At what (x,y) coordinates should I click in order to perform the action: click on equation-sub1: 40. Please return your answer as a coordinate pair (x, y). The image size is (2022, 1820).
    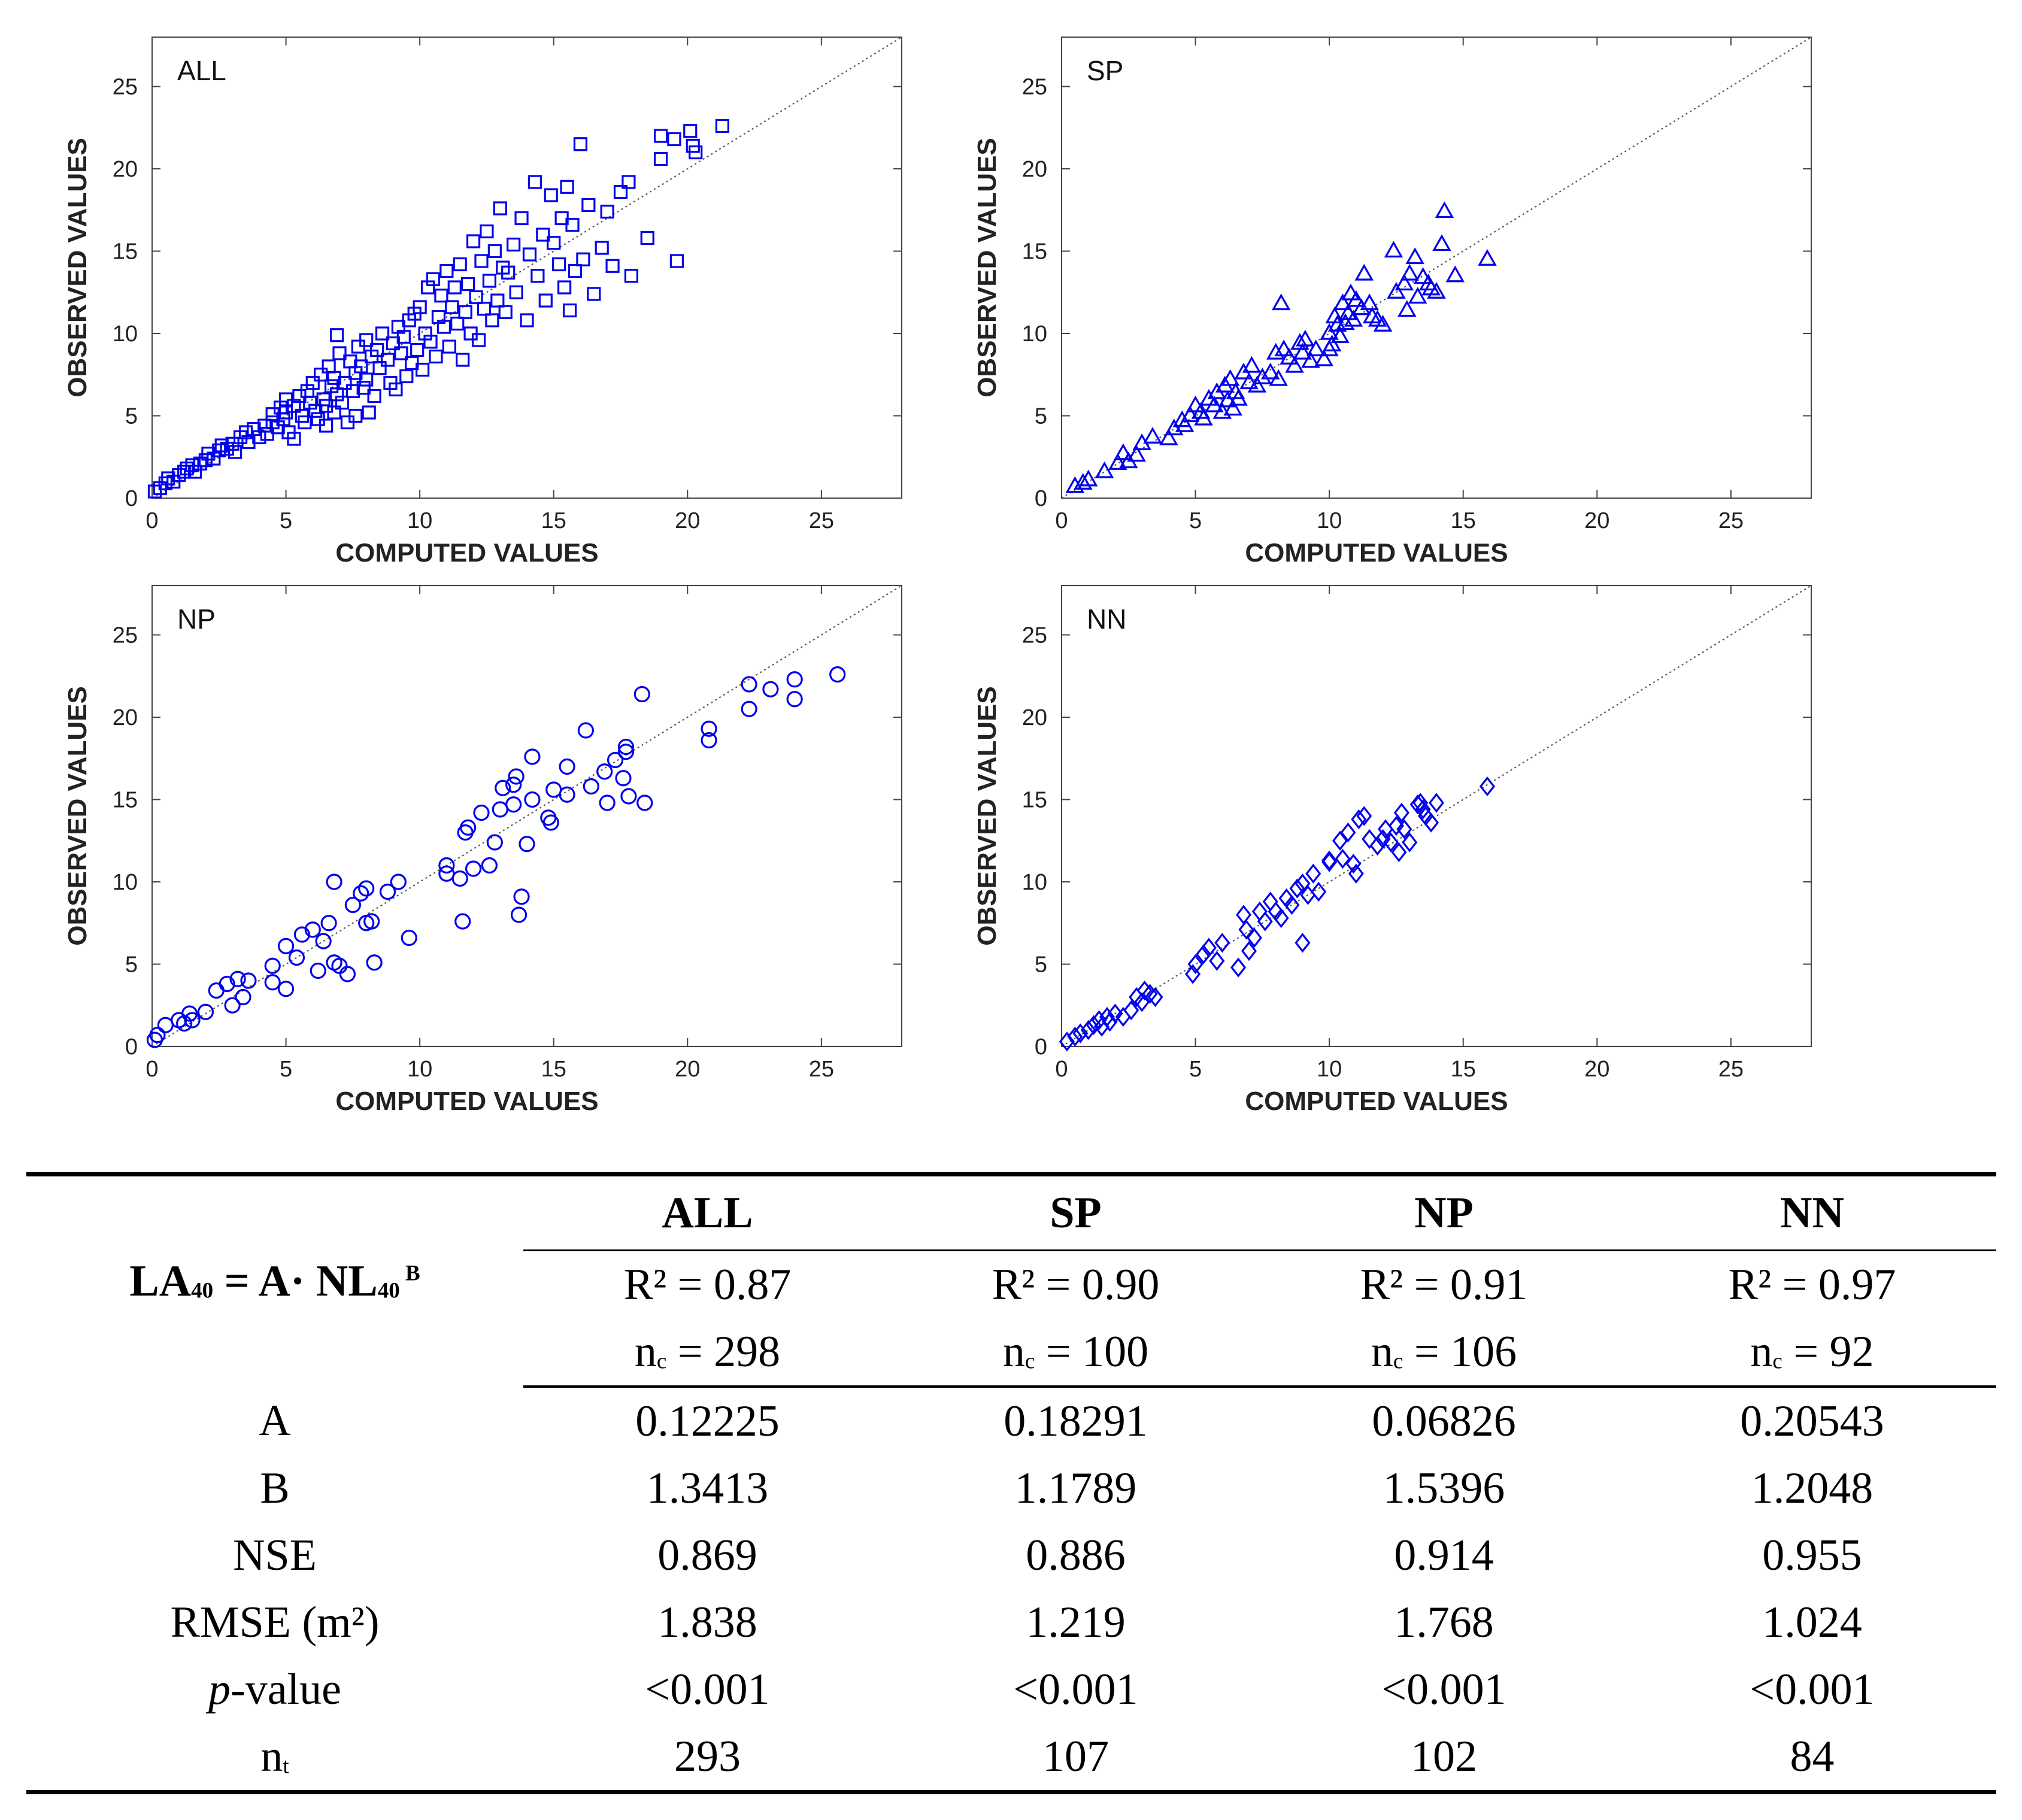
    Looking at the image, I should click on (203, 1290).